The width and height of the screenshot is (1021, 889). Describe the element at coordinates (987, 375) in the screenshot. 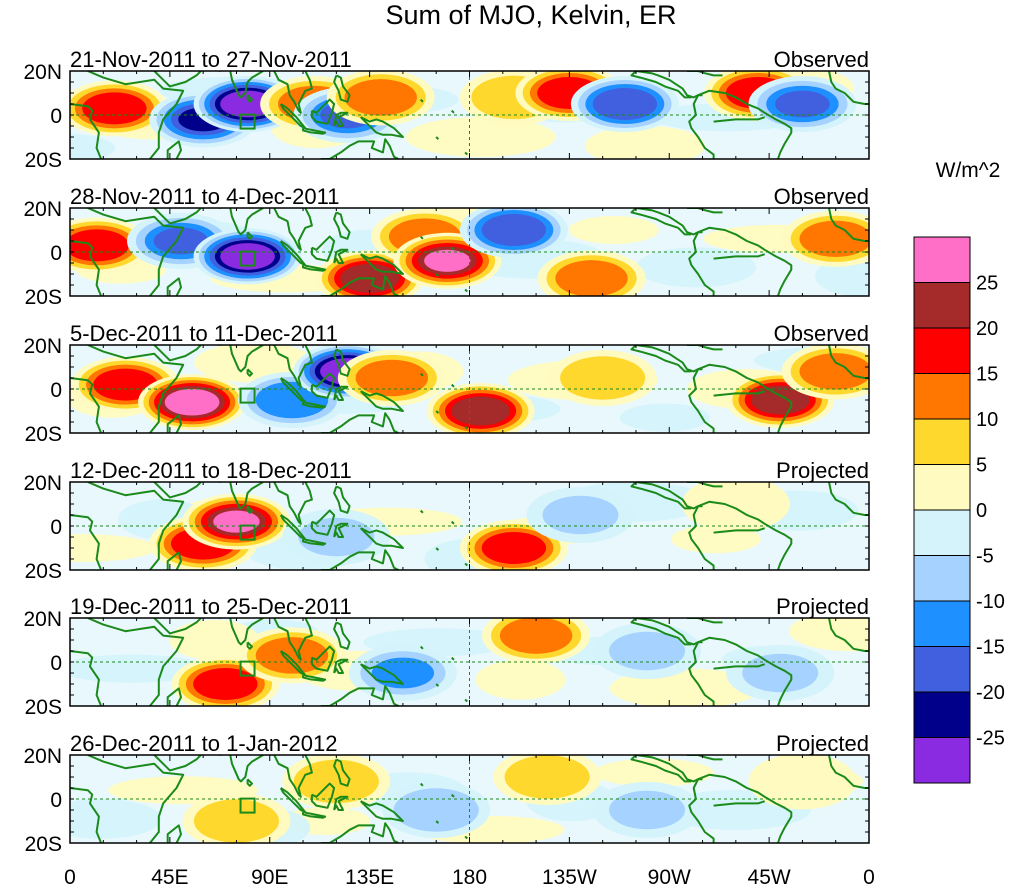

I see `colorbar-tick-label: 15` at that location.